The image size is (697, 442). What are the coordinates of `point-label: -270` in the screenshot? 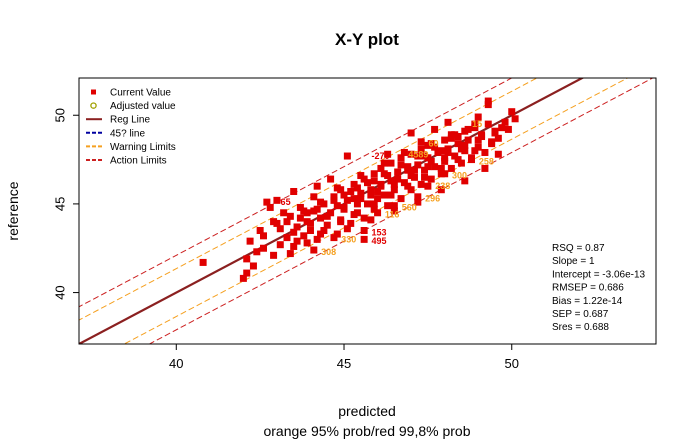 It's located at (381, 156).